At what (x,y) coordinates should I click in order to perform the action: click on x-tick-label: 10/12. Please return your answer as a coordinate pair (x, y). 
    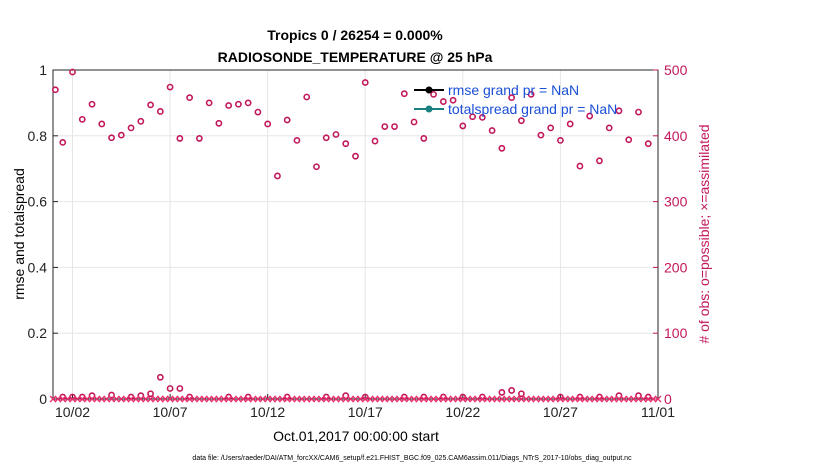
    Looking at the image, I should click on (267, 412).